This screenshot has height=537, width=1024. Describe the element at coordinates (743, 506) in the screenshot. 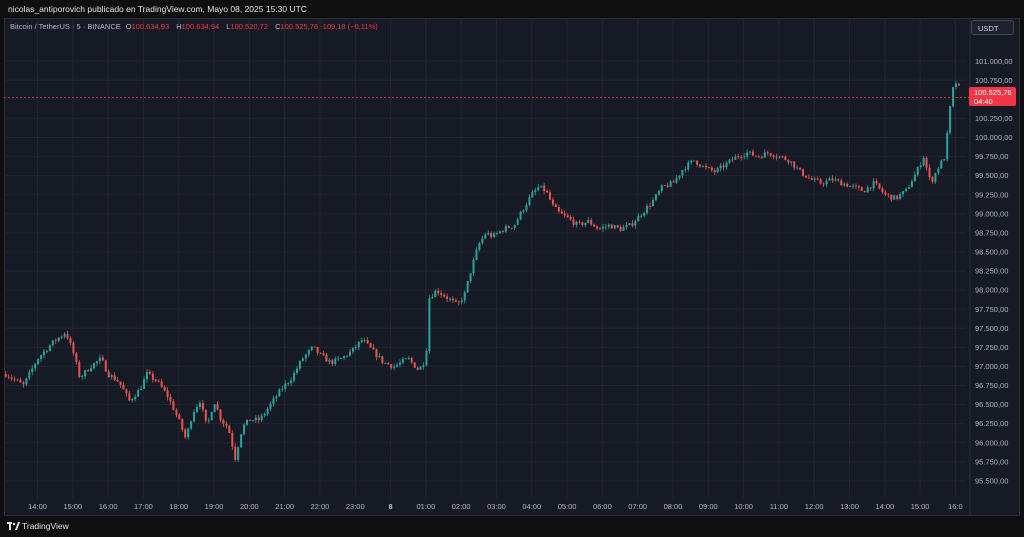

I see `time-tick-label: 10:00` at that location.